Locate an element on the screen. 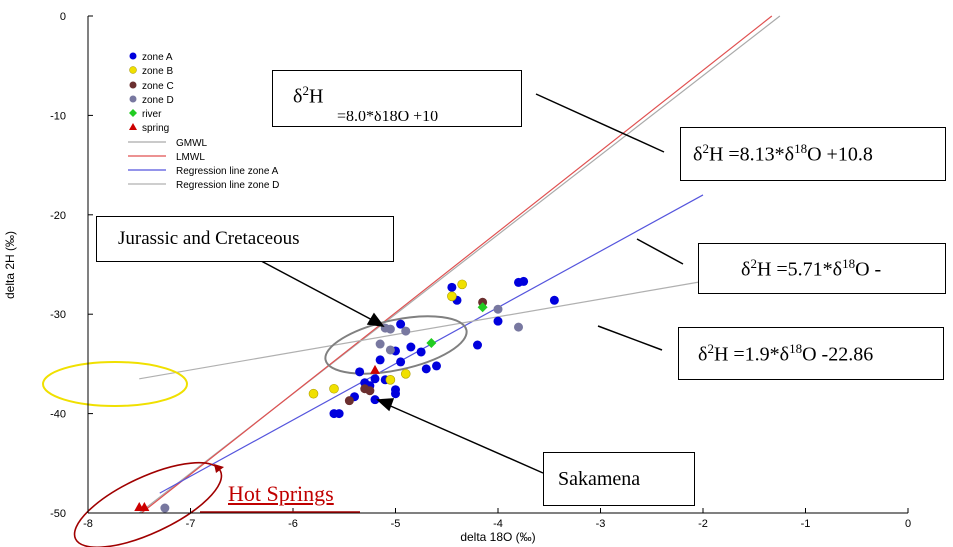 The image size is (953, 547). y-tick-label: -20 is located at coordinates (58, 216).